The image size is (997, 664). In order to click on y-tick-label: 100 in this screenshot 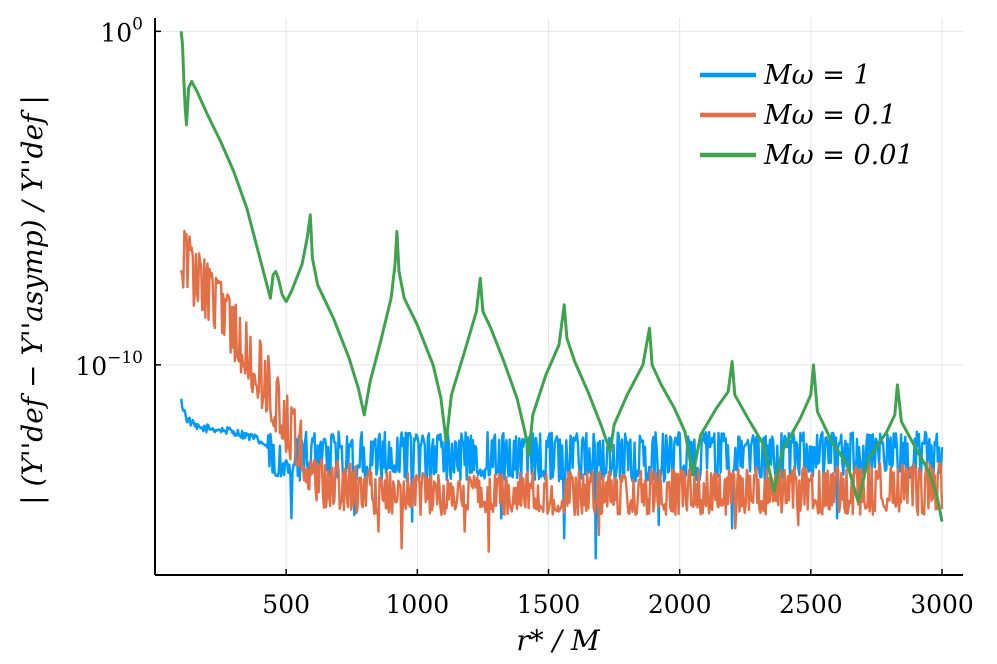, I will do `click(121, 30)`.